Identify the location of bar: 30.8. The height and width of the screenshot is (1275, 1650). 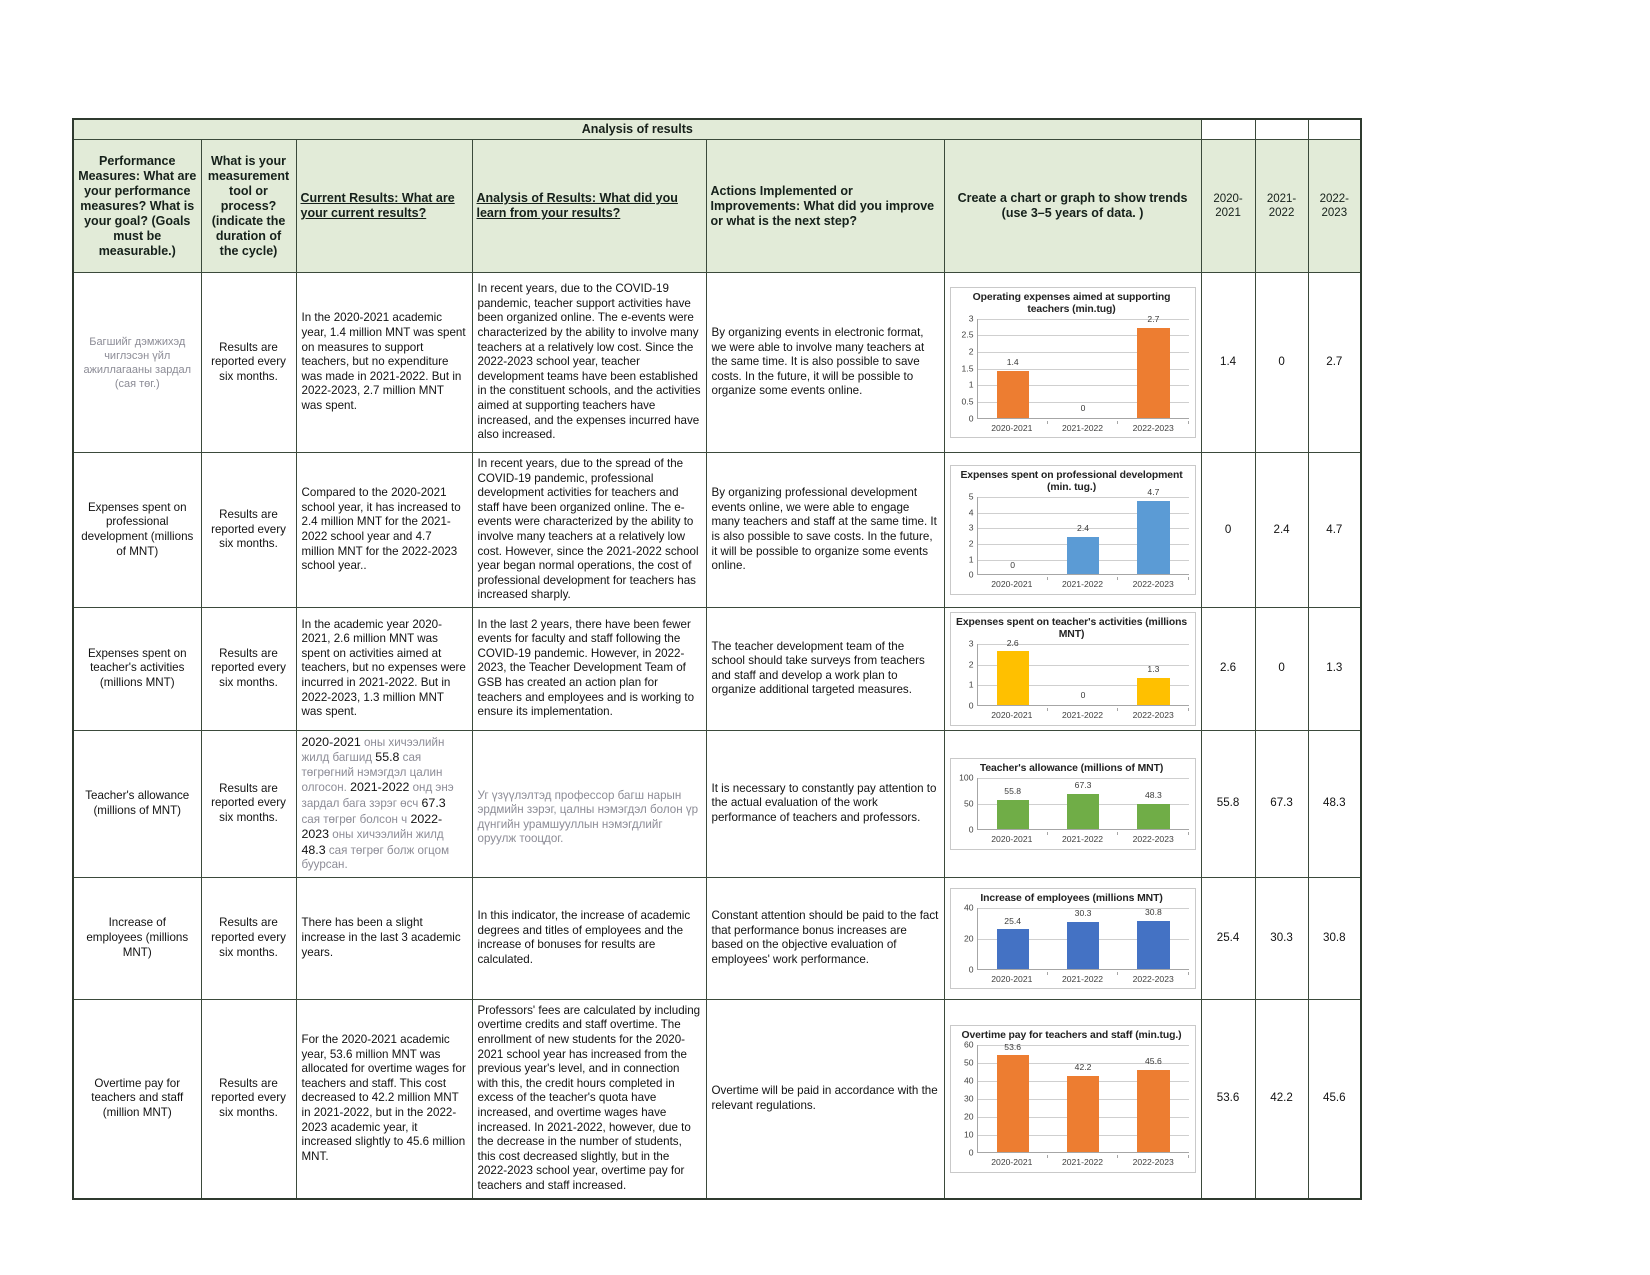
(1153, 938).